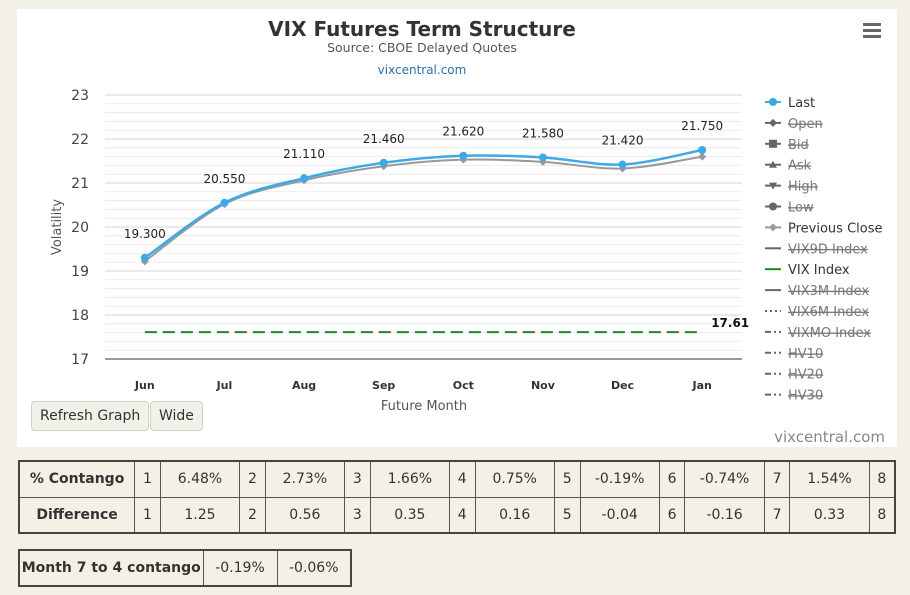  What do you see at coordinates (800, 166) in the screenshot?
I see `legend-item-label: Ask` at bounding box center [800, 166].